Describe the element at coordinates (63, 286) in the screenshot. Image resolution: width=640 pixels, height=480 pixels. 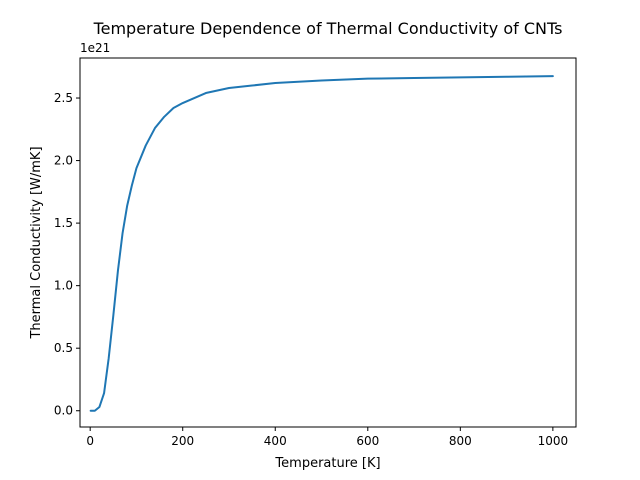
I see `y-tick-label: 1.0` at that location.